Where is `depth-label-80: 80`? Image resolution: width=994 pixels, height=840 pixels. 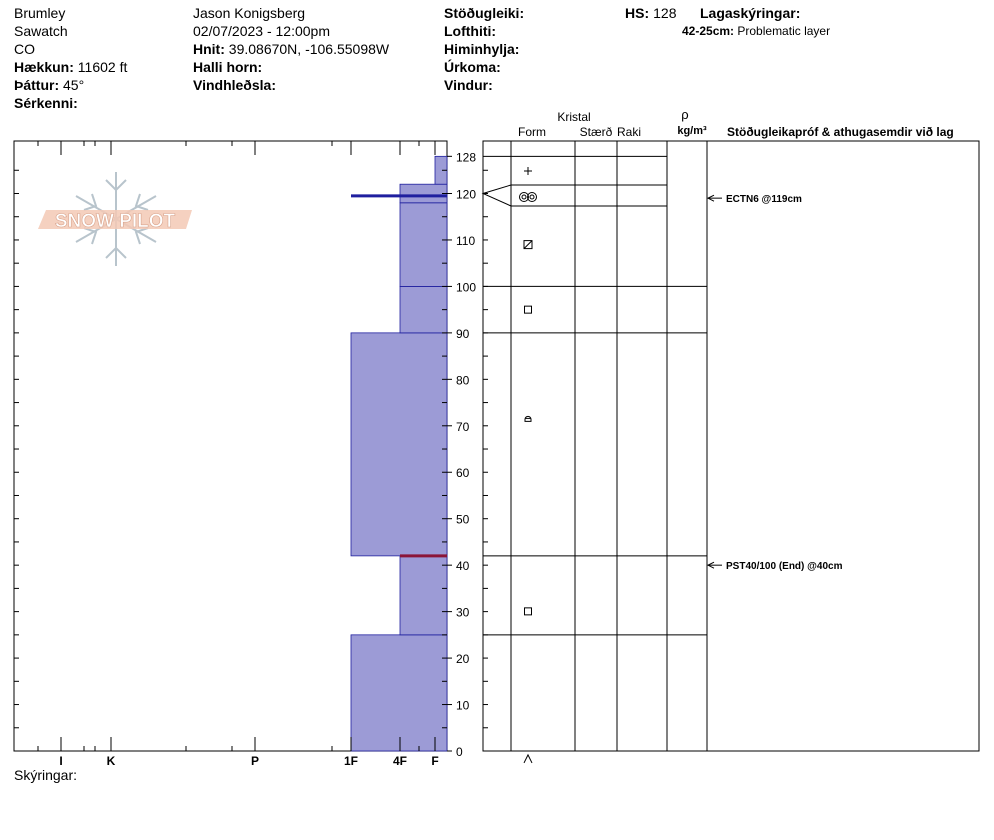
depth-label-80: 80 is located at coordinates (463, 380).